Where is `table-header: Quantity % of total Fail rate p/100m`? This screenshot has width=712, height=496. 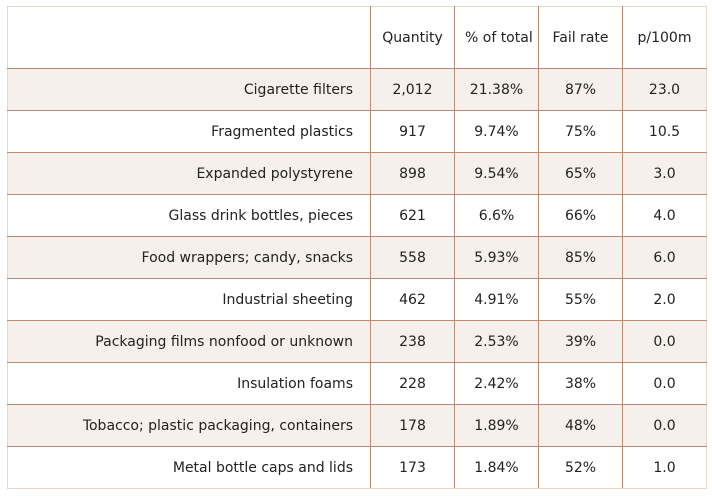
table-header: Quantity % of total Fail rate p/100m is located at coordinates (357, 37).